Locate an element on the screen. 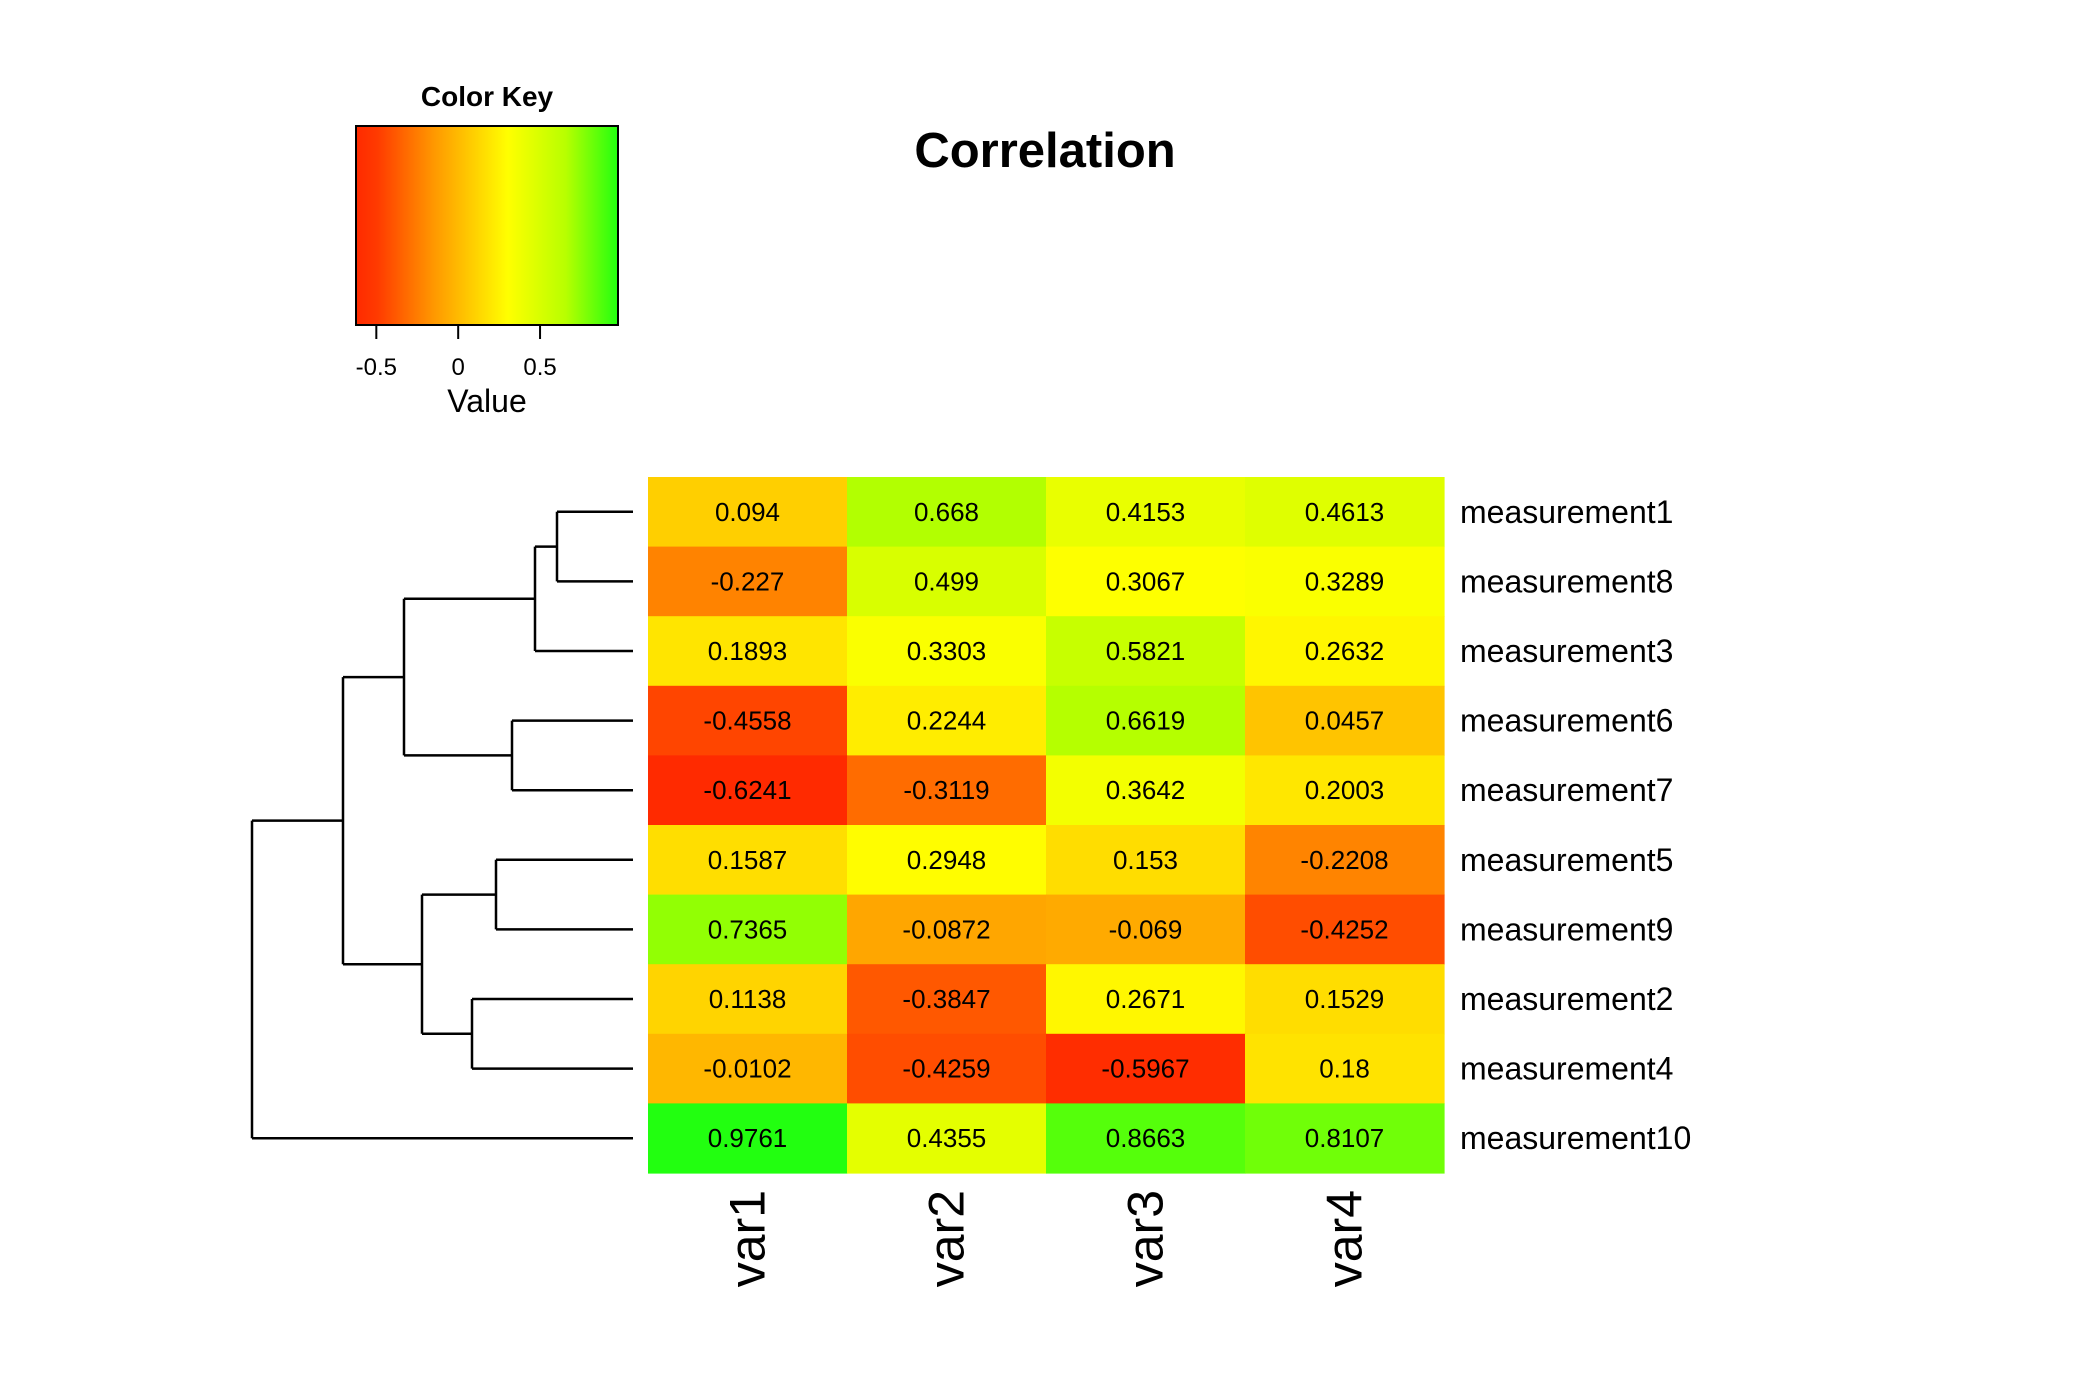 The image size is (2080, 1375). cell-value-label: -0.2208 is located at coordinates (1344, 860).